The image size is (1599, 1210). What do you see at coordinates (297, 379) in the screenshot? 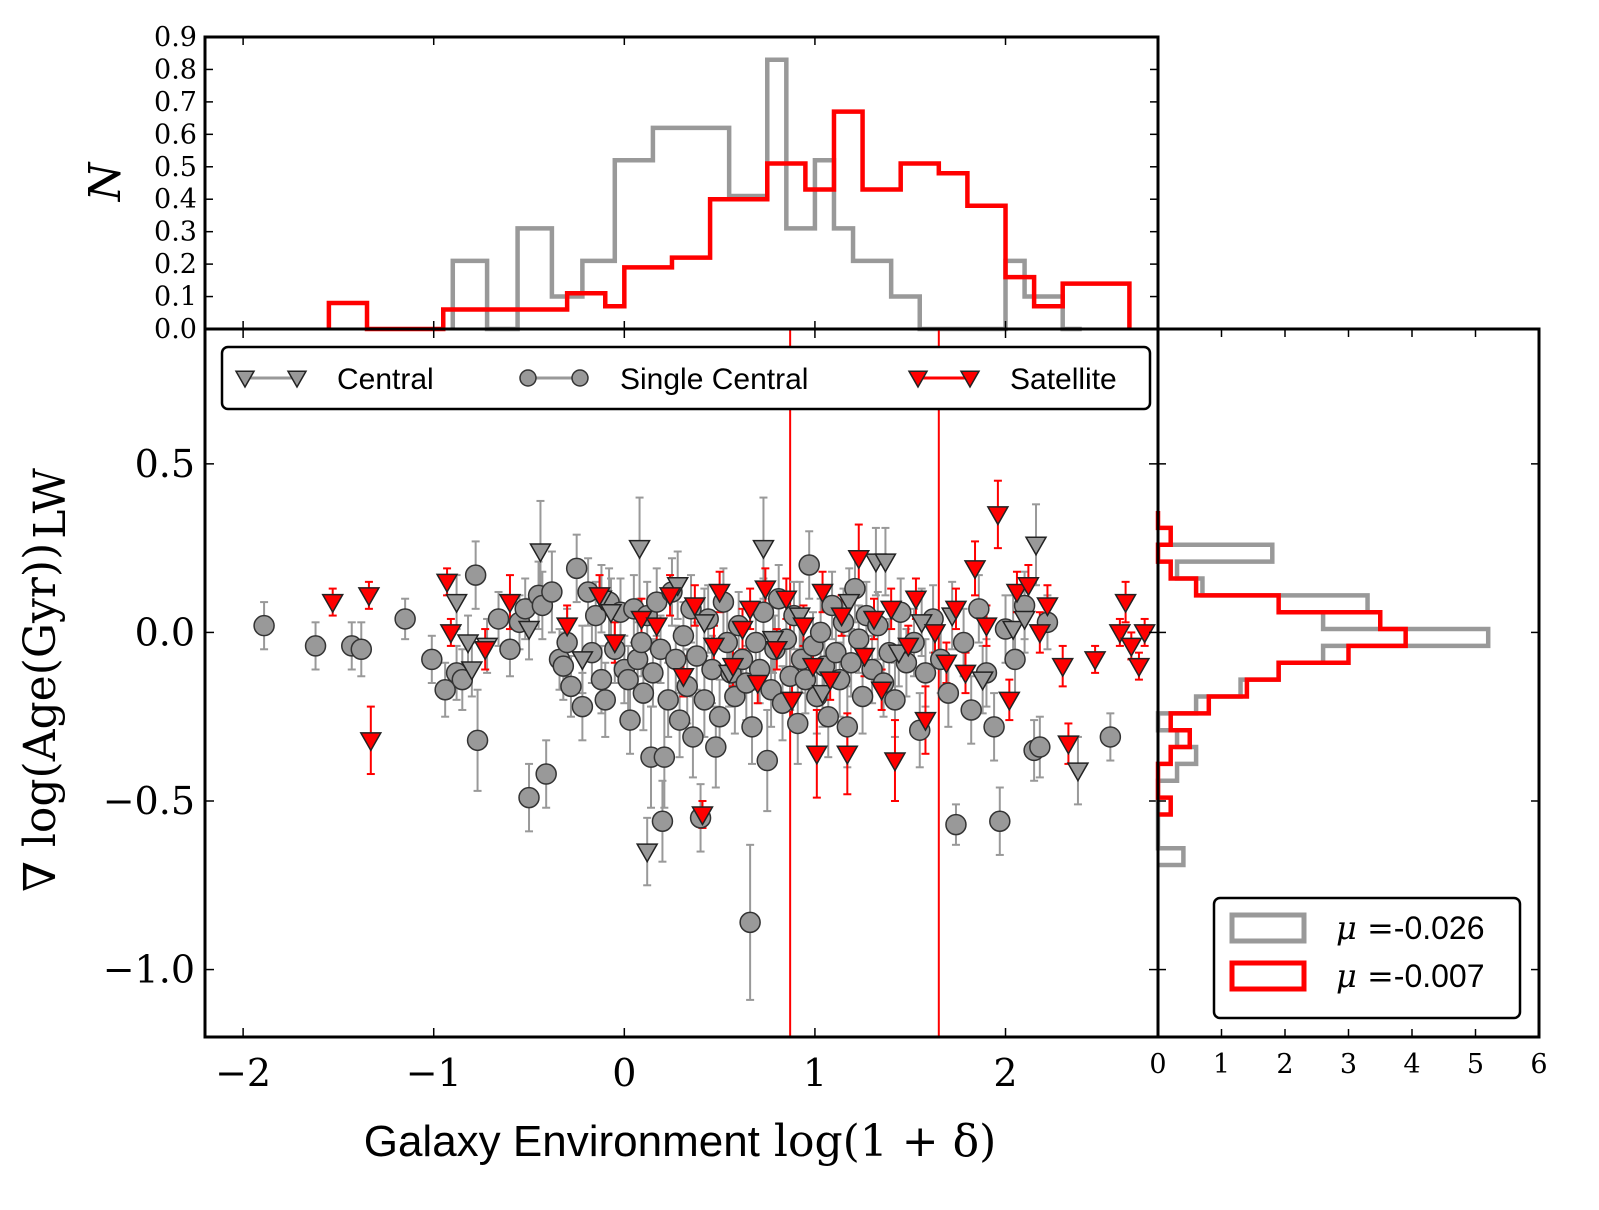
I see `legend-marker-central` at bounding box center [297, 379].